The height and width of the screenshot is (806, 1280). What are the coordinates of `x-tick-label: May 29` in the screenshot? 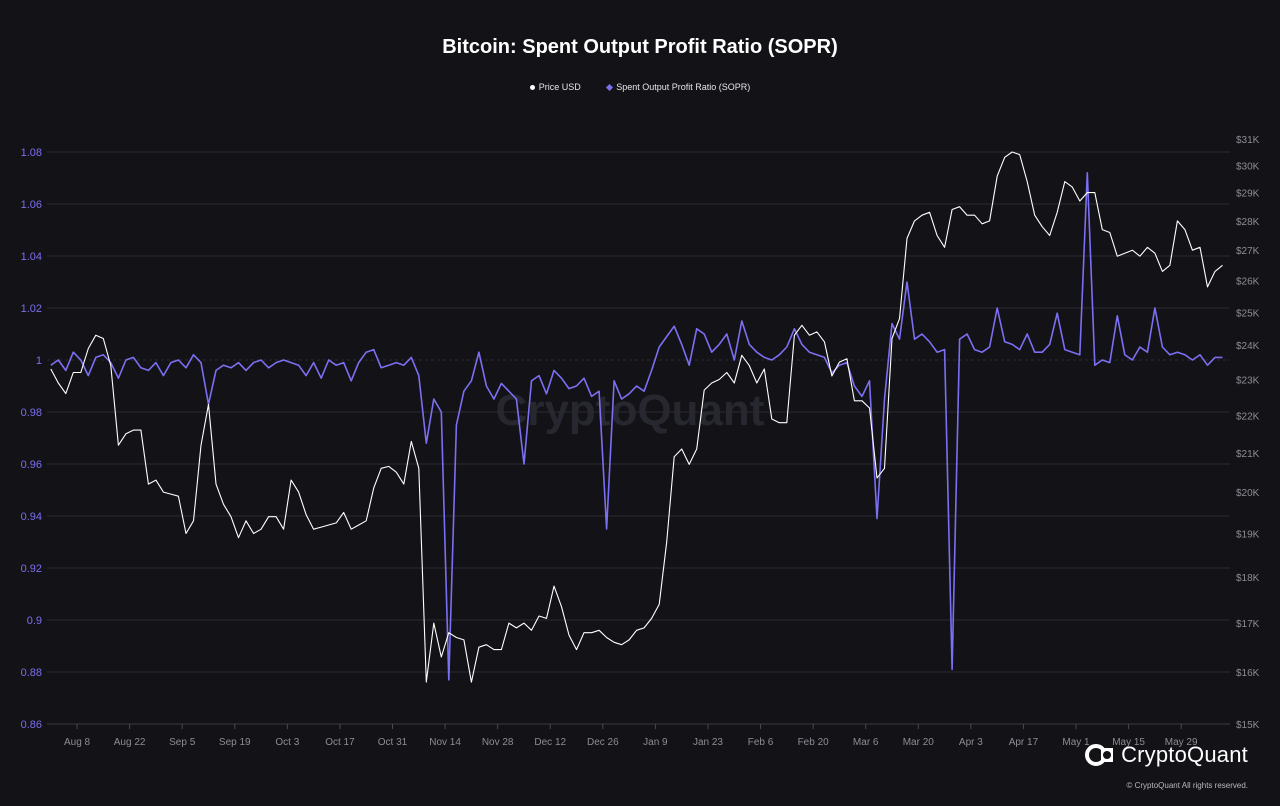 It's located at (1181, 742).